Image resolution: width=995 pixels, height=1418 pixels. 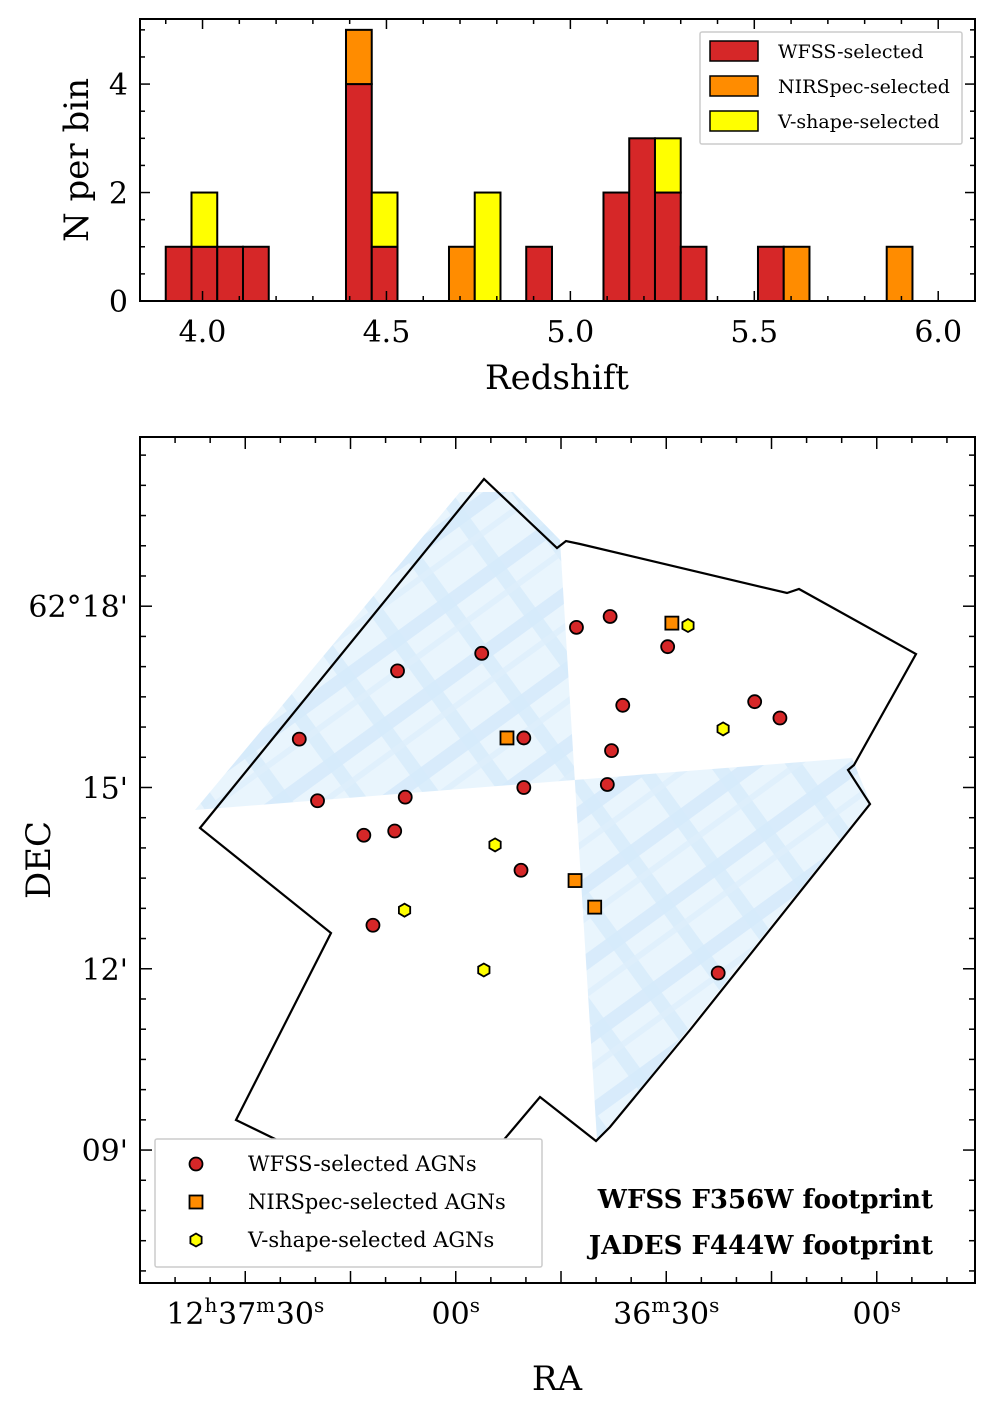 What do you see at coordinates (265, 1305) in the screenshot?
I see `ra-tick-unit: m` at bounding box center [265, 1305].